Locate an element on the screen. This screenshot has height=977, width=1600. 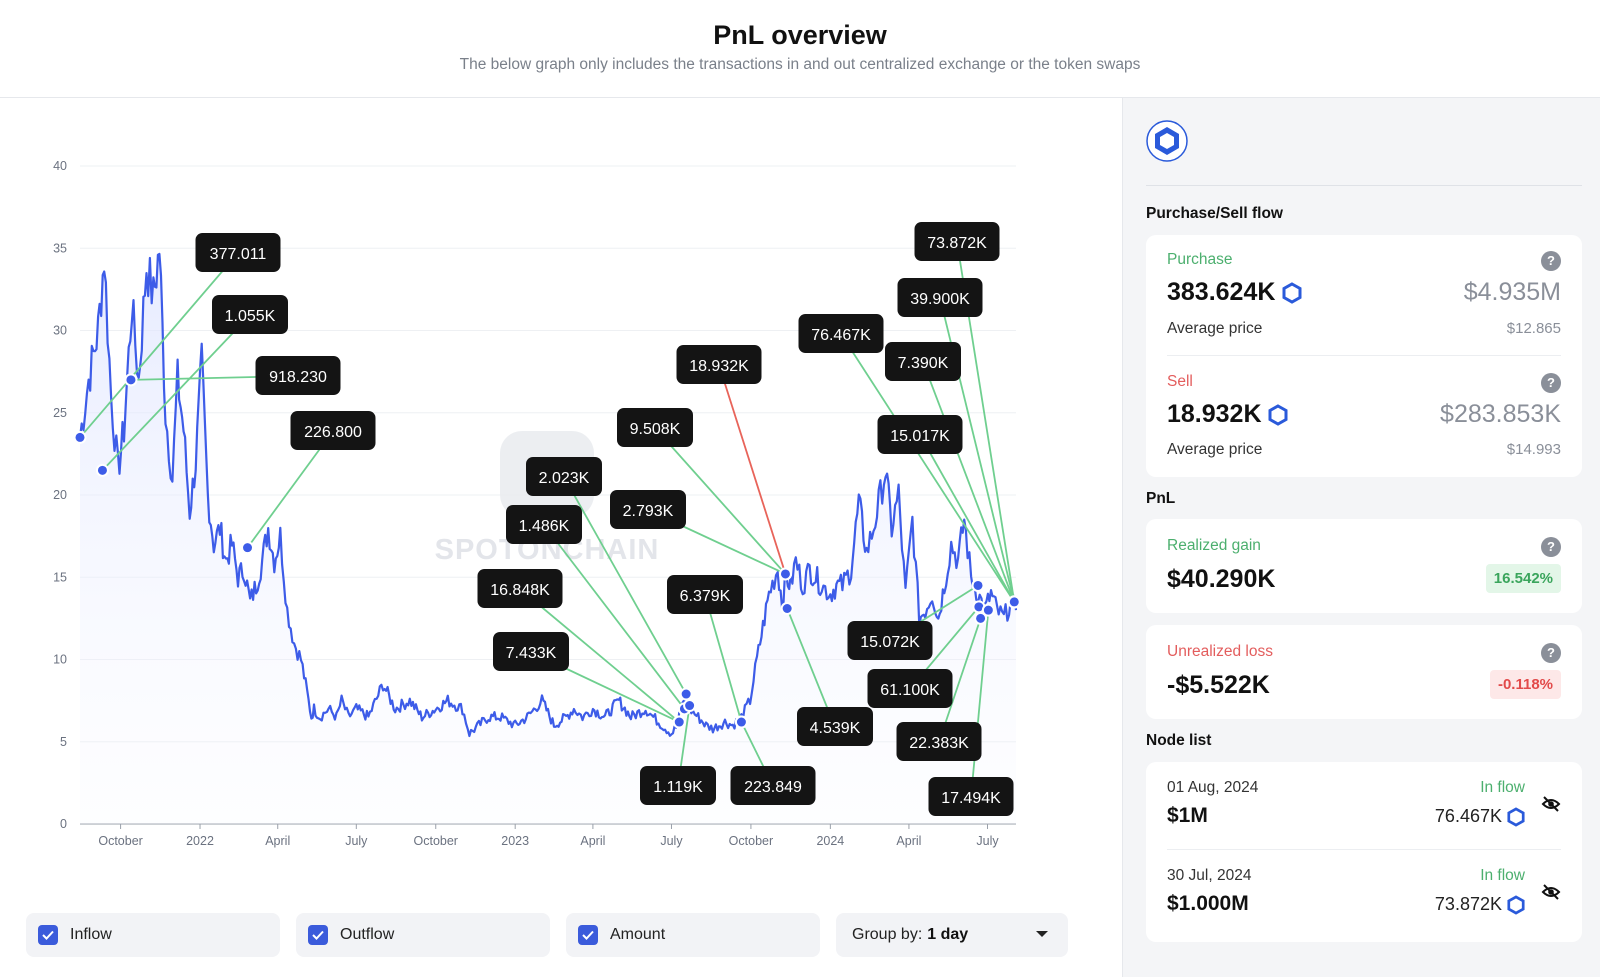
group-by-select: Group by: 1 day is located at coordinates (952, 935).